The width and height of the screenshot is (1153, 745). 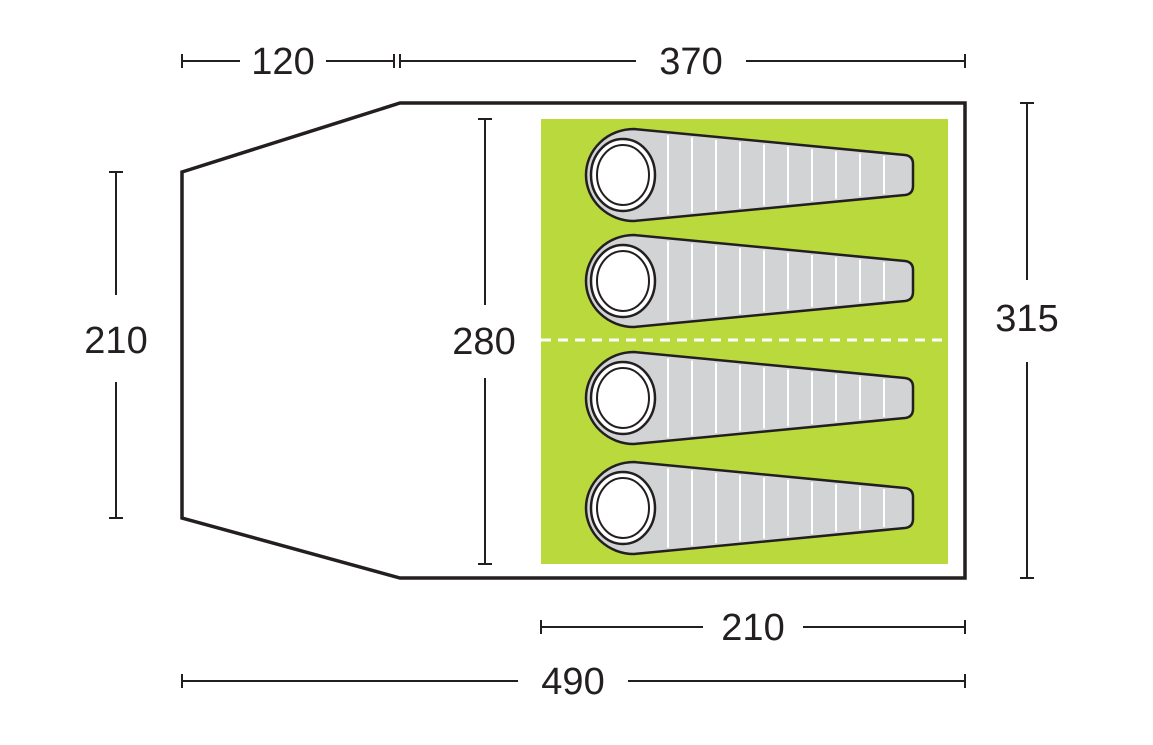 I want to click on dimension-label-total-length: 490, so click(x=572, y=682).